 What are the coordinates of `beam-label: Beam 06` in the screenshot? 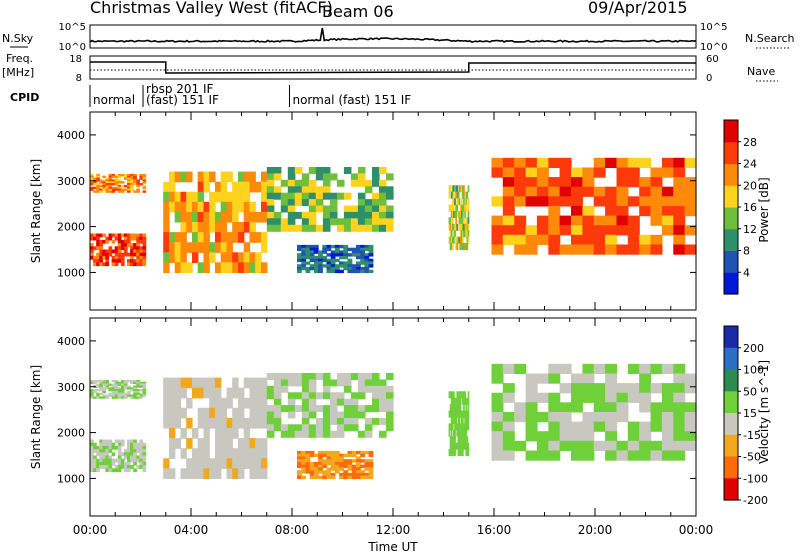 It's located at (358, 11).